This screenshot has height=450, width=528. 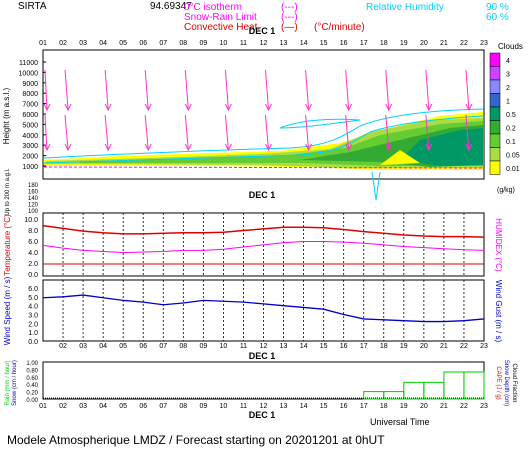 I want to click on temperature-tick-label: 0.0, so click(x=33, y=275).